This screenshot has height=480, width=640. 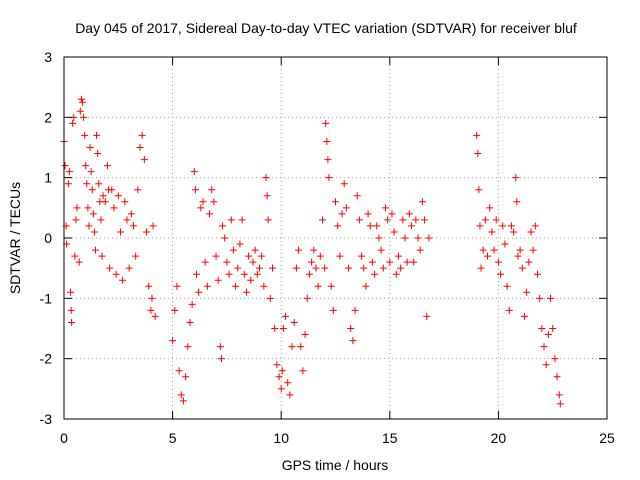 I want to click on x-tick-label: 25, so click(x=607, y=438).